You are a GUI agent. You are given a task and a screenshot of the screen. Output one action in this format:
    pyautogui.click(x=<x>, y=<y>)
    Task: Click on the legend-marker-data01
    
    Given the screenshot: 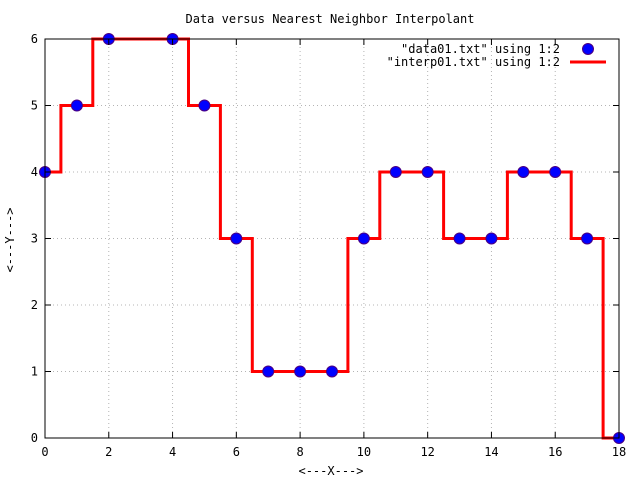 What is the action you would take?
    pyautogui.click(x=588, y=49)
    